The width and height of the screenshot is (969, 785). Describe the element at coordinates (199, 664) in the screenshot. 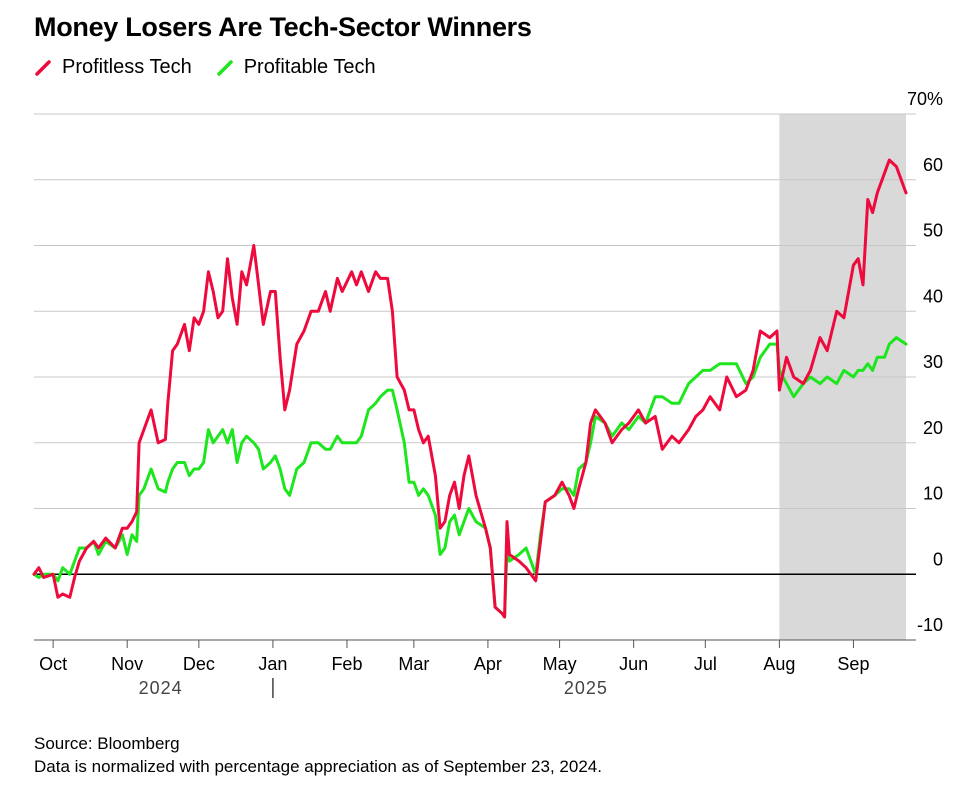

I see `x-tick-label: Dec` at that location.